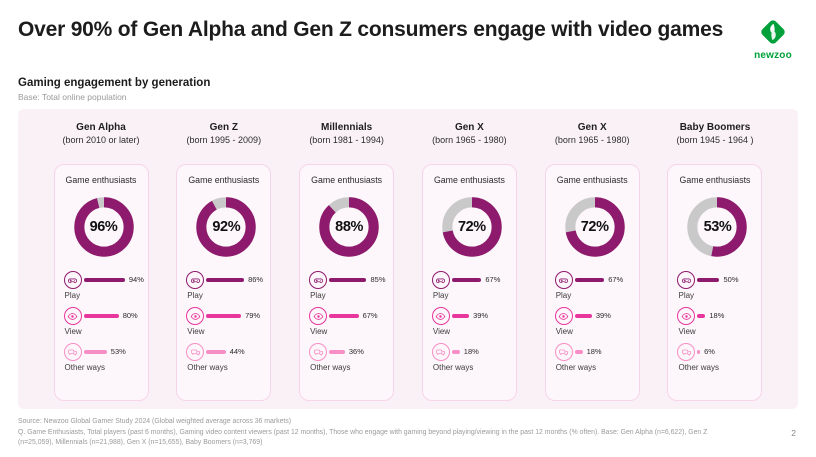 The image size is (816, 457). I want to click on newzoo-logo: newzoo, so click(773, 37).